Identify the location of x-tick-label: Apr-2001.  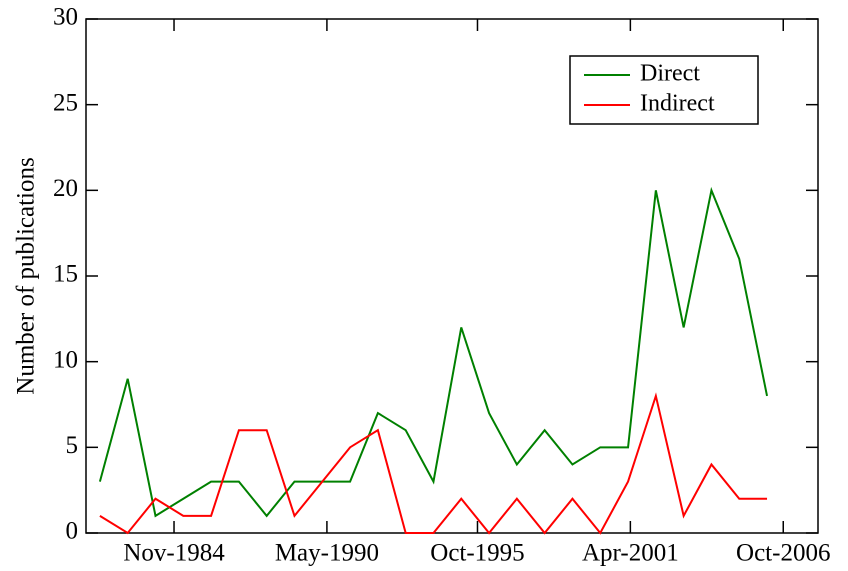
(630, 553).